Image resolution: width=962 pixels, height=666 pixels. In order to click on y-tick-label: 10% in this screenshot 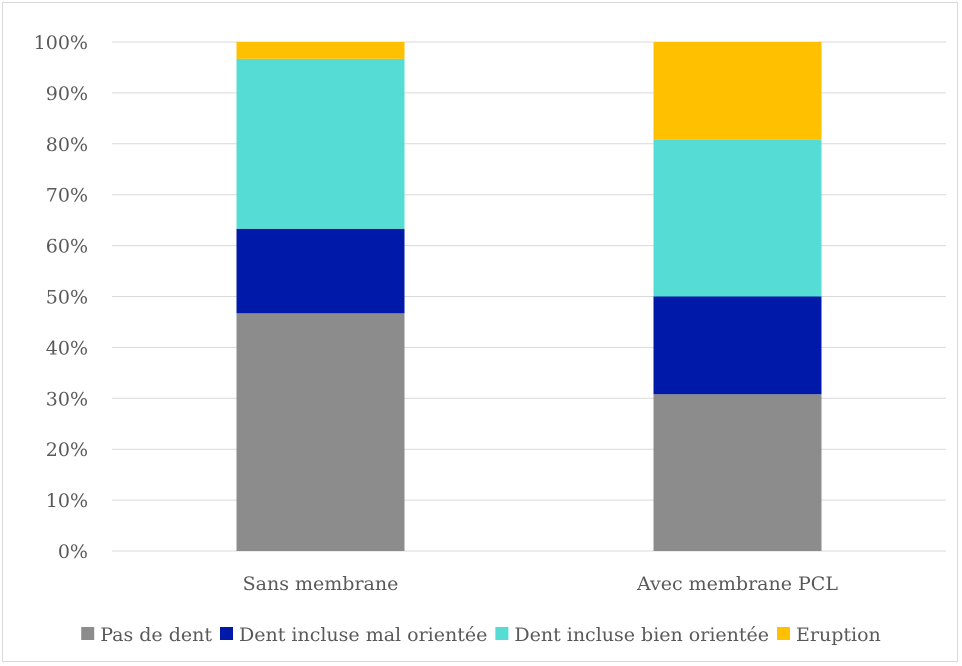, I will do `click(67, 501)`.